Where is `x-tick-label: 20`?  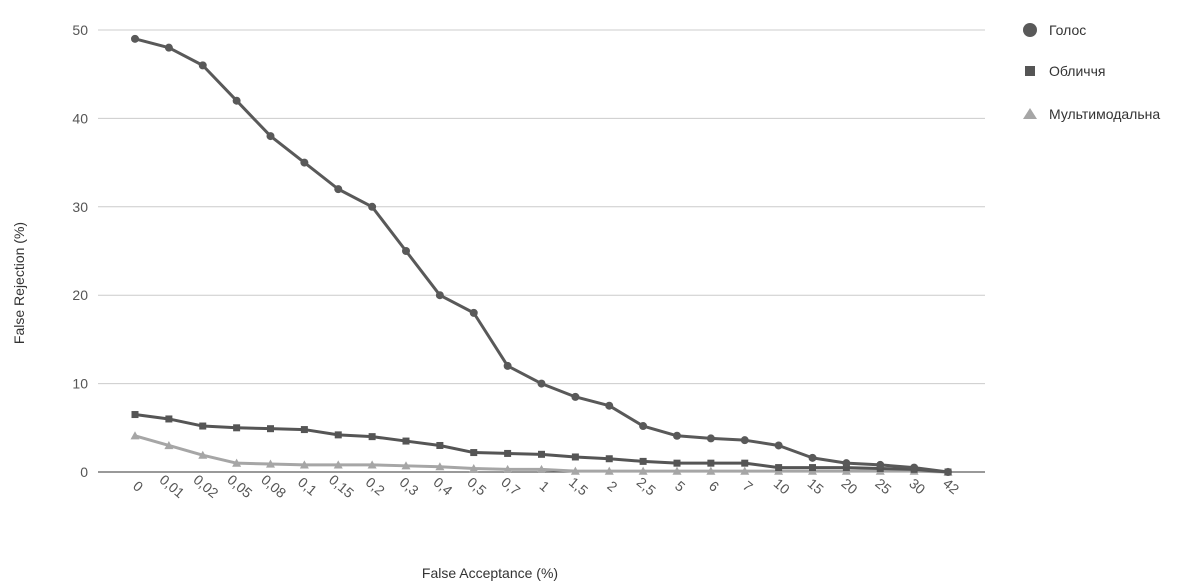 x-tick-label: 20 is located at coordinates (849, 486).